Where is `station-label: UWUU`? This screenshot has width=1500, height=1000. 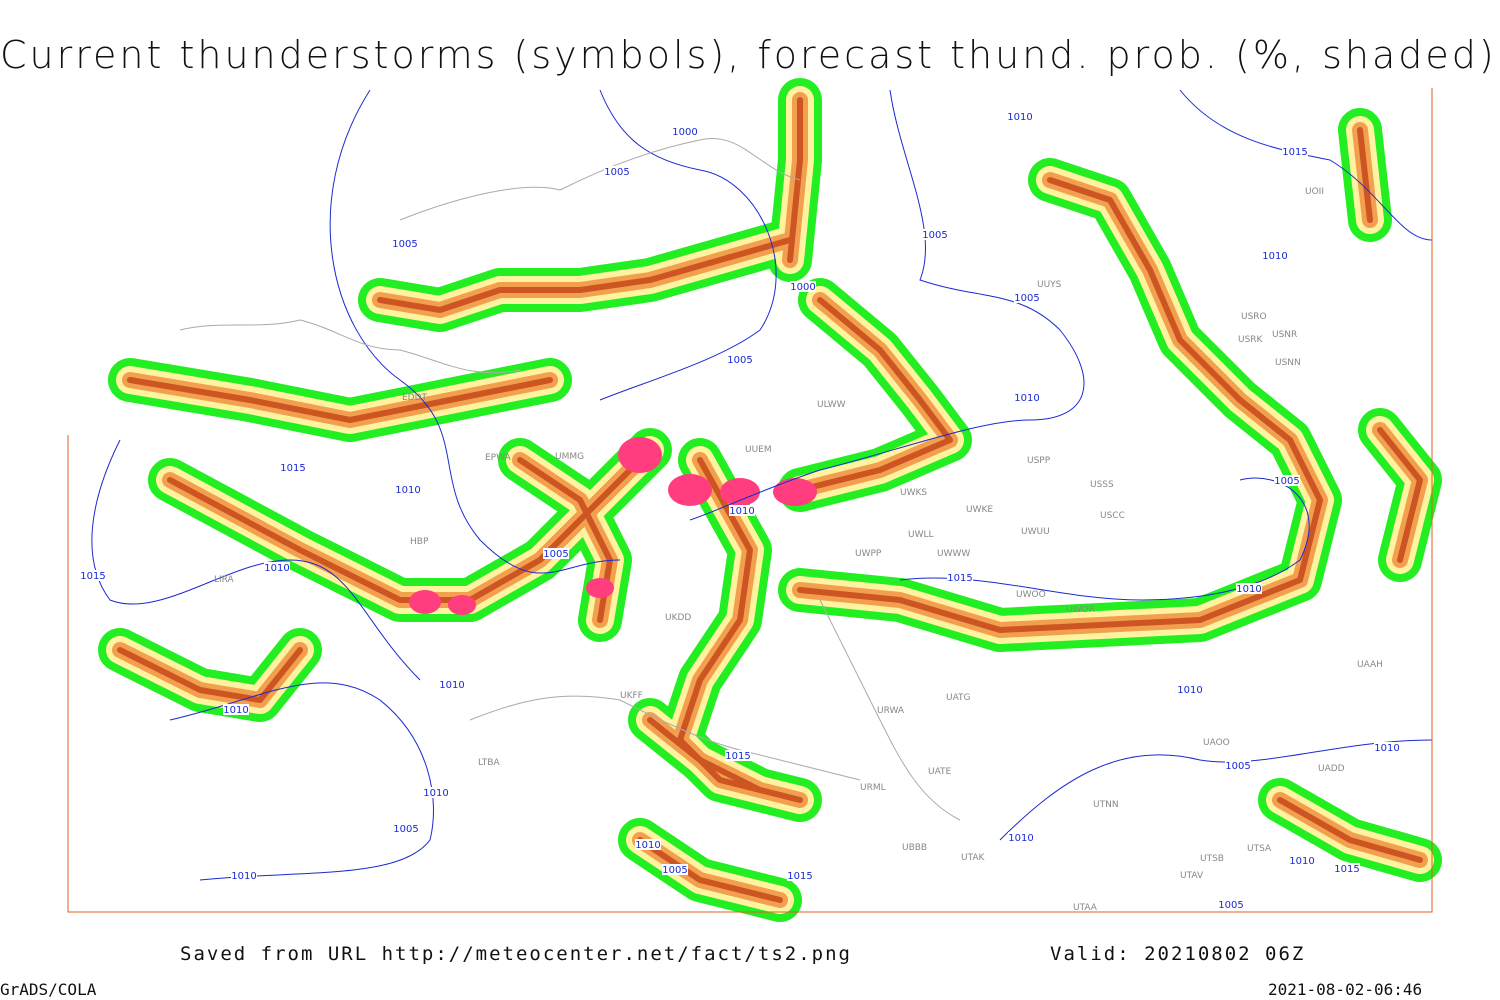
station-label: UWUU is located at coordinates (1035, 532).